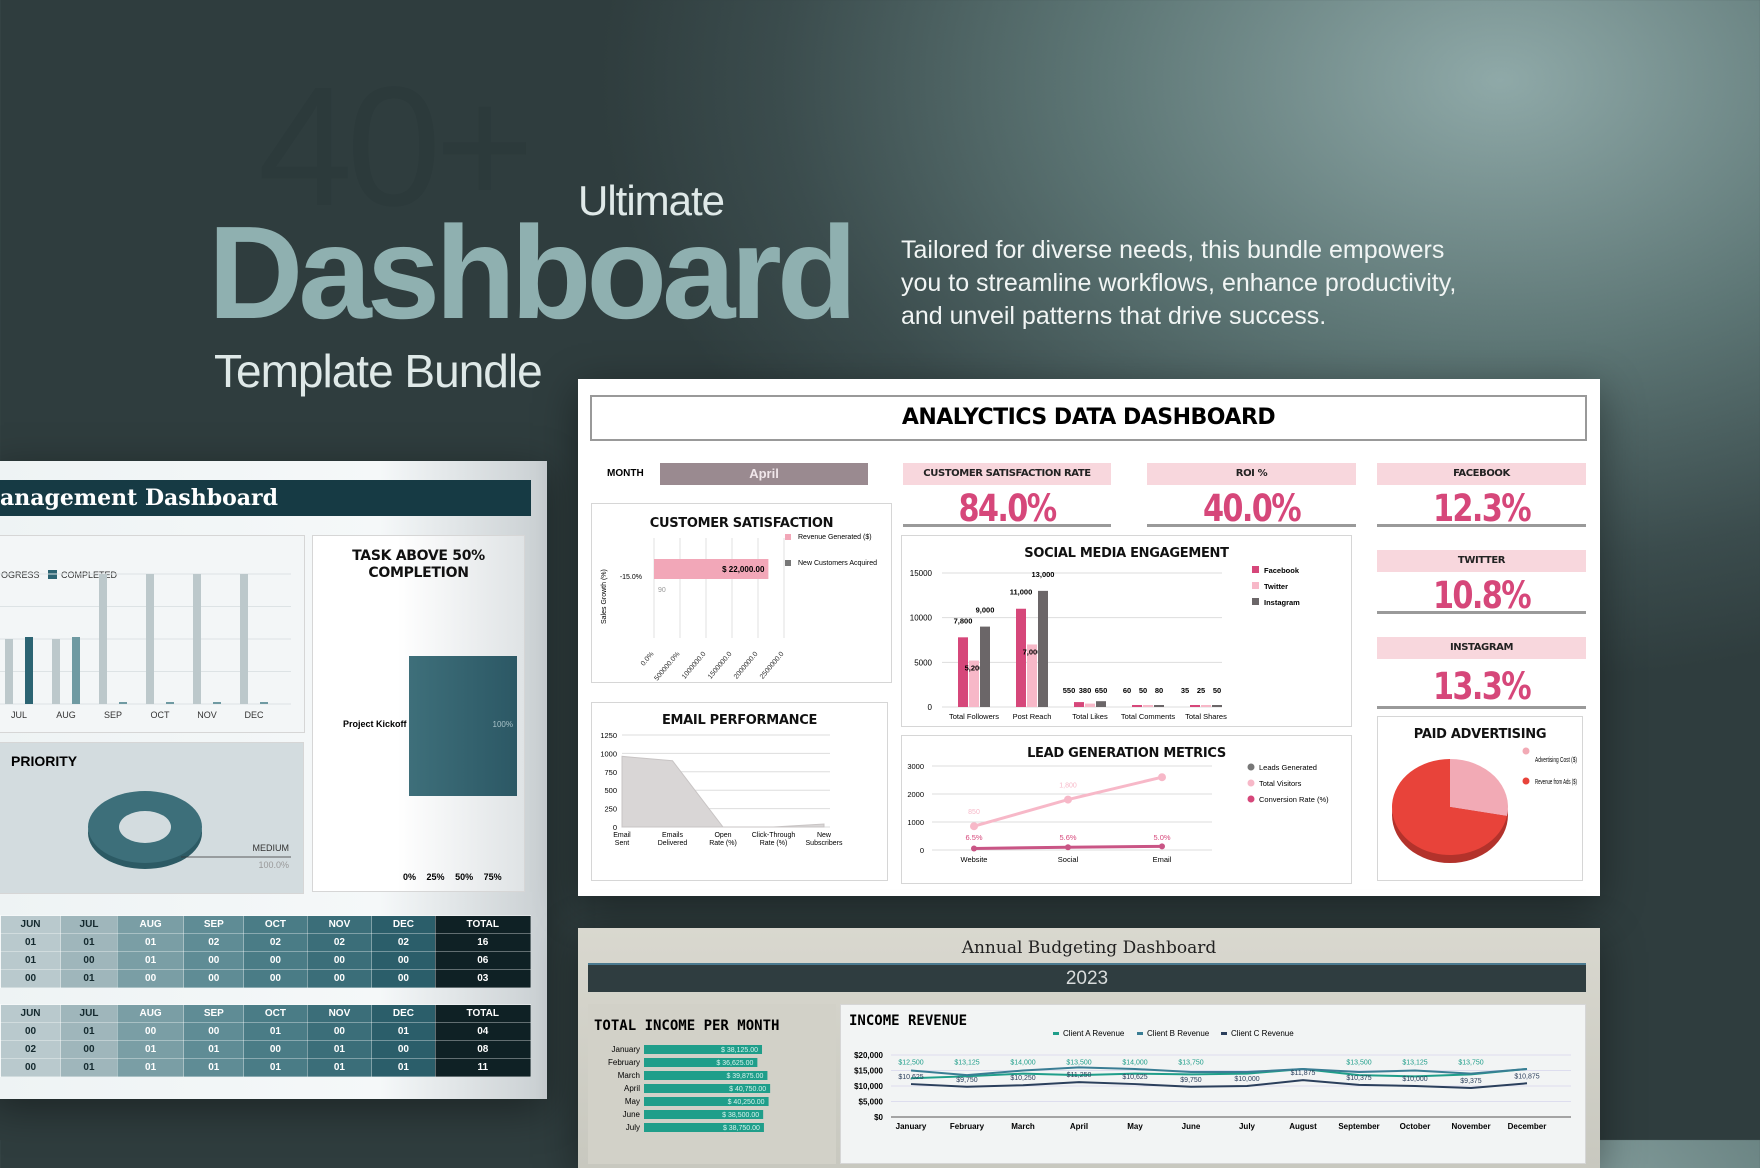  What do you see at coordinates (266, 1049) in the screenshot?
I see `table-row: 02 00 01 01 00 01 00 08` at bounding box center [266, 1049].